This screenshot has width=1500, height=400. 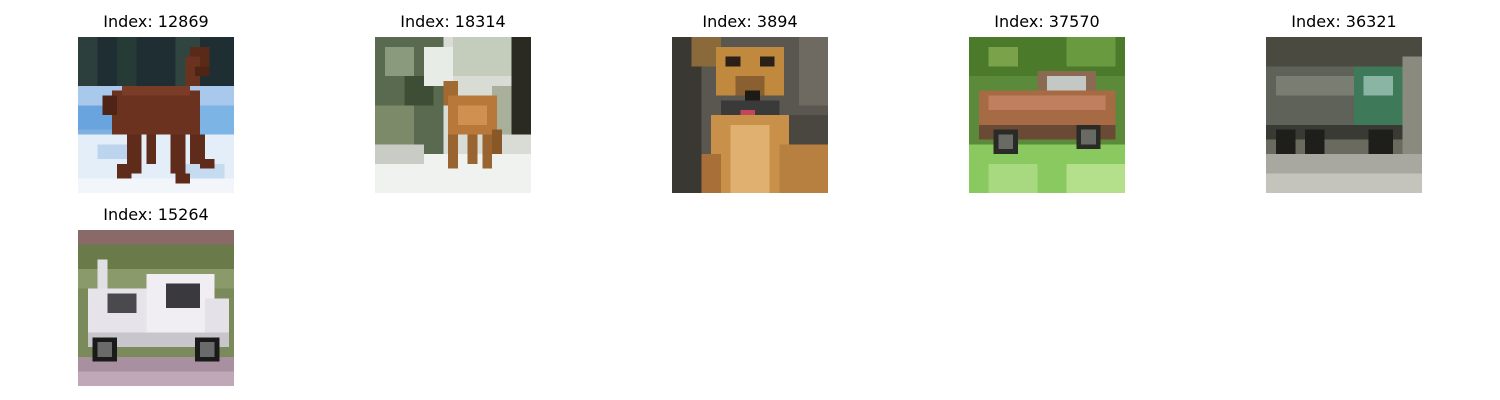 What do you see at coordinates (1047, 21) in the screenshot?
I see `image-index-title: Index: 37570` at bounding box center [1047, 21].